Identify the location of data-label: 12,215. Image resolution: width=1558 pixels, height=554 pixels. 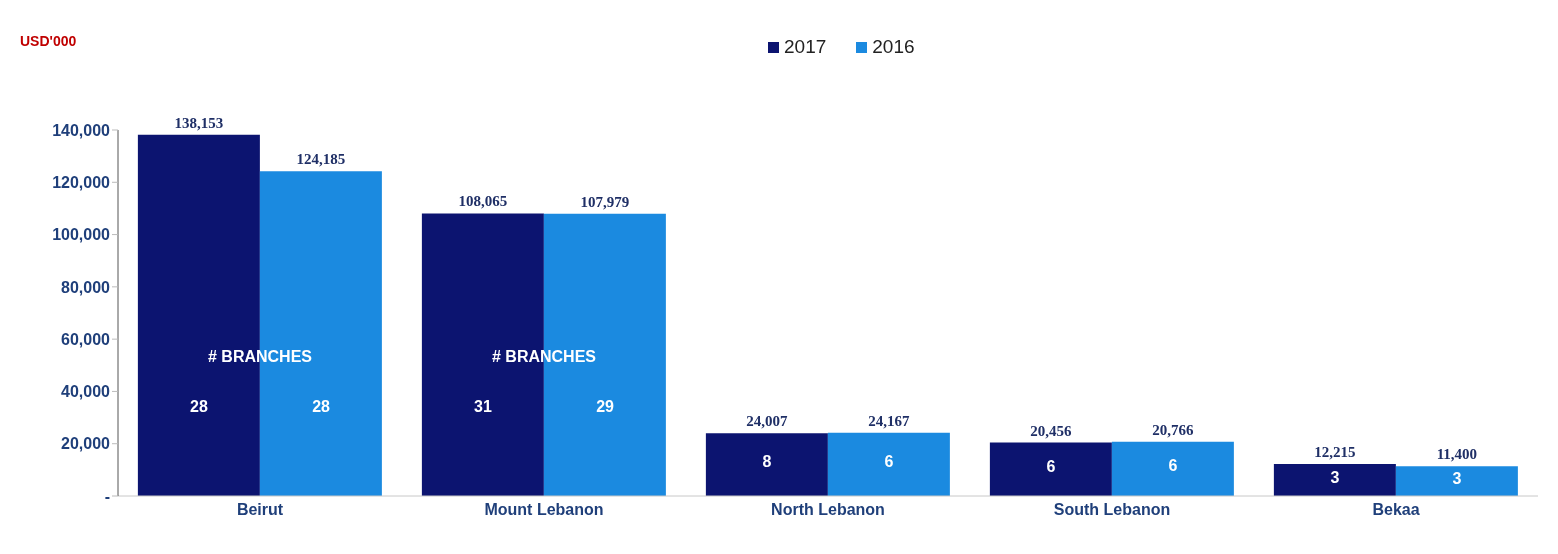
(1335, 452).